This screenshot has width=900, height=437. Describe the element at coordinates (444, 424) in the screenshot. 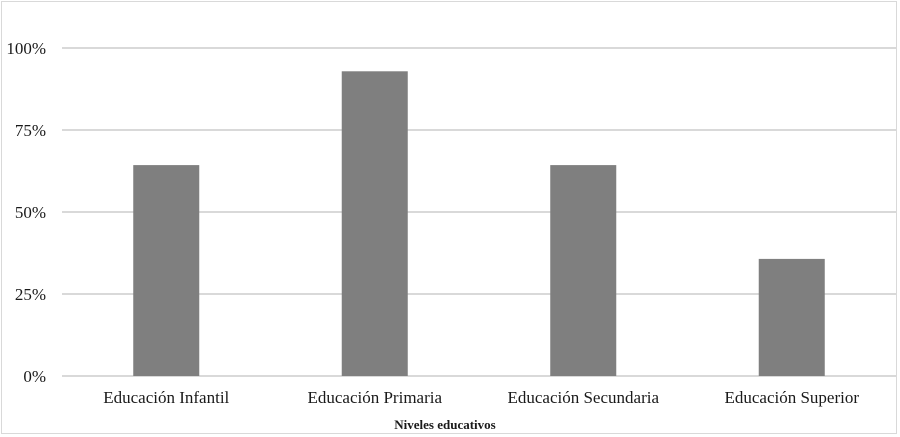

I see `x-axis-title: Niveles educativos` at that location.